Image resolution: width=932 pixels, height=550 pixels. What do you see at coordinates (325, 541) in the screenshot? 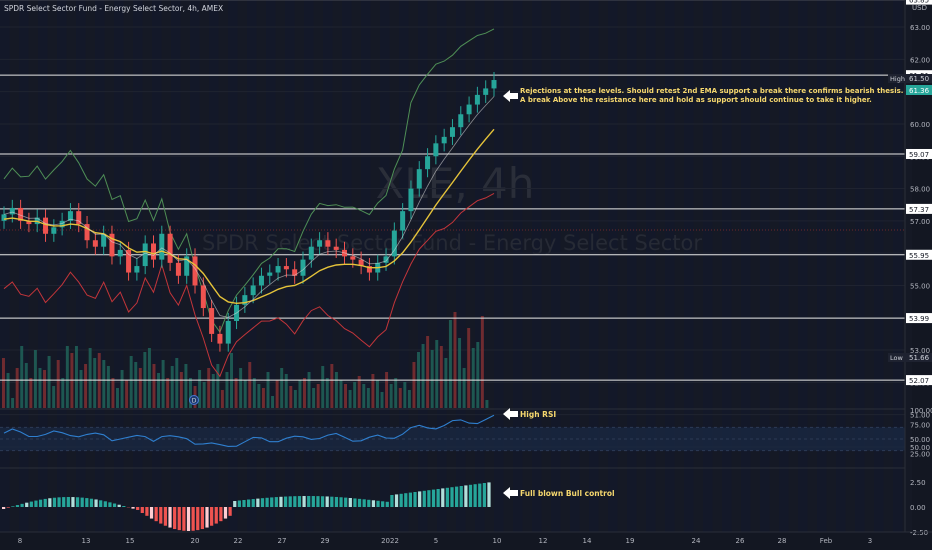
I see `time-tick-label: 29` at bounding box center [325, 541].